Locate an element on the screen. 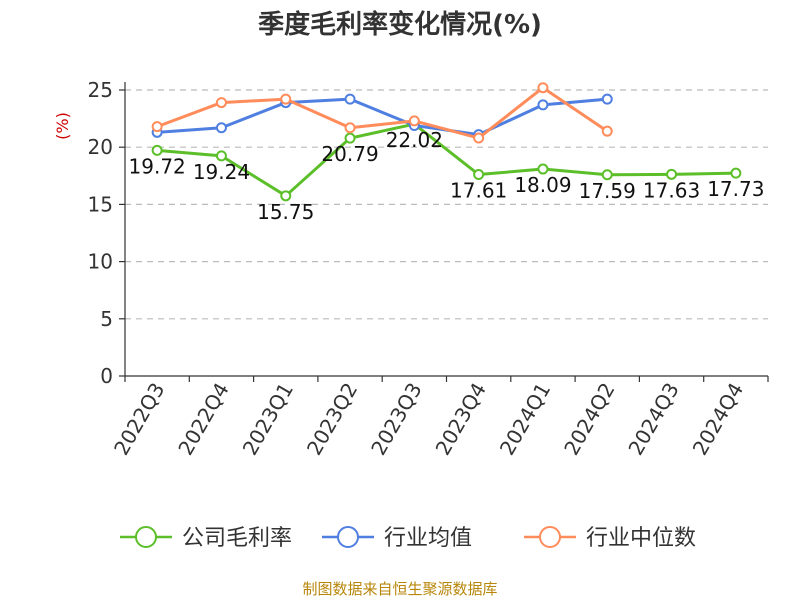 The width and height of the screenshot is (800, 600). x-tick-label: 2024Q2 is located at coordinates (589, 419).